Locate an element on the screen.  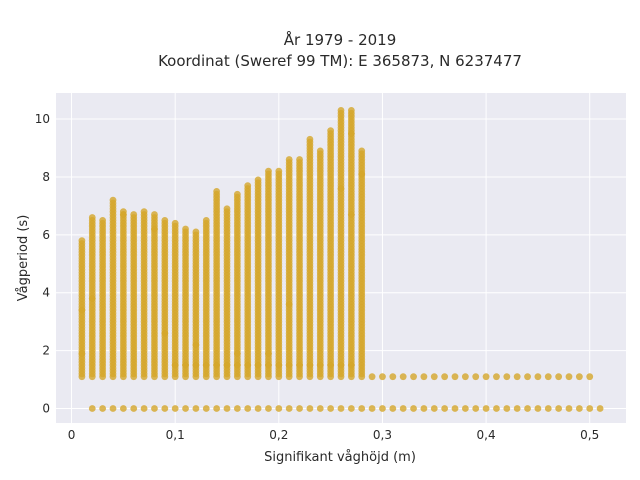
x-tick-label: 0 is located at coordinates (72, 435).